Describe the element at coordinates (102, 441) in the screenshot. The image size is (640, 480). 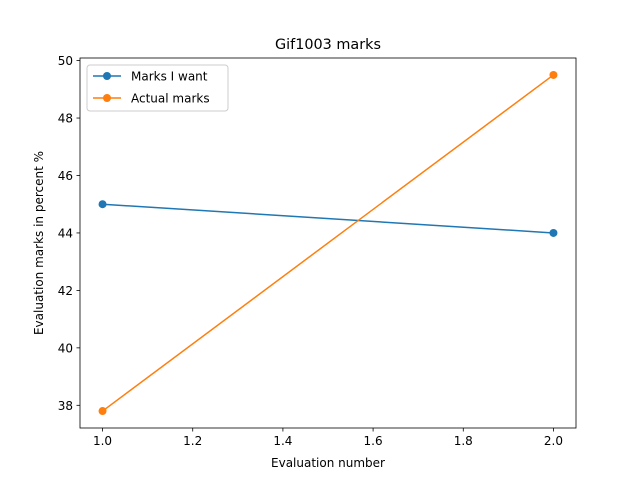
I see `x-tick-label: 1.0` at that location.